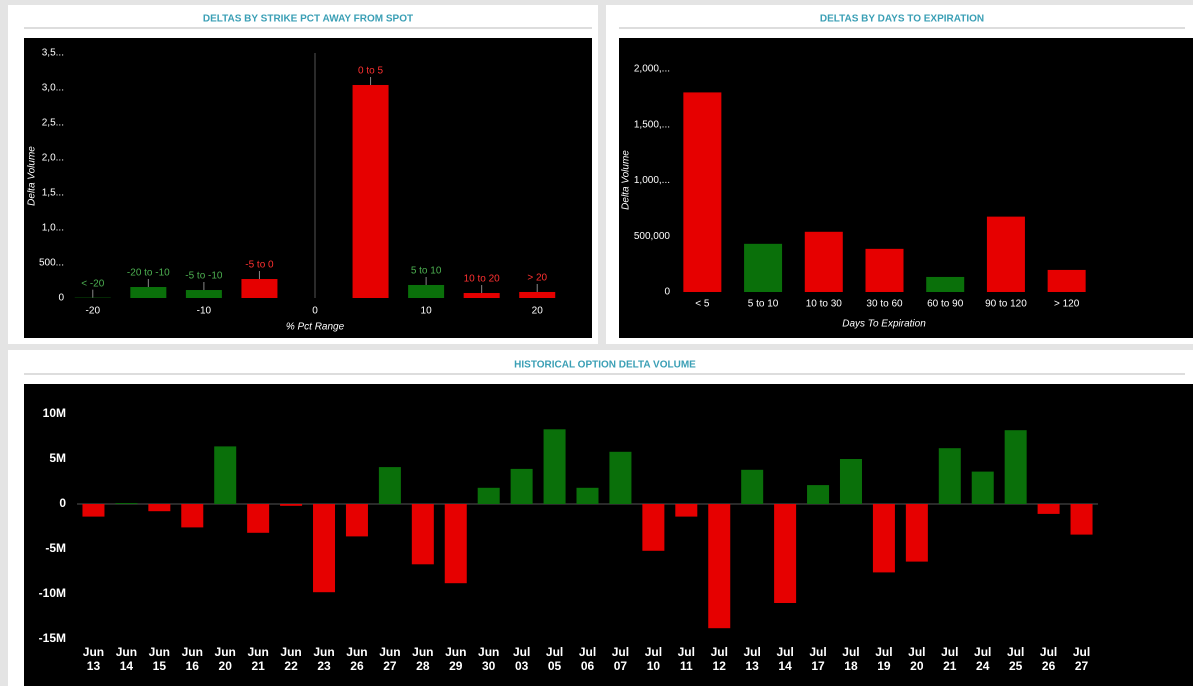  What do you see at coordinates (32, 176) in the screenshot?
I see `y-axis-label: Delta Volume` at bounding box center [32, 176].